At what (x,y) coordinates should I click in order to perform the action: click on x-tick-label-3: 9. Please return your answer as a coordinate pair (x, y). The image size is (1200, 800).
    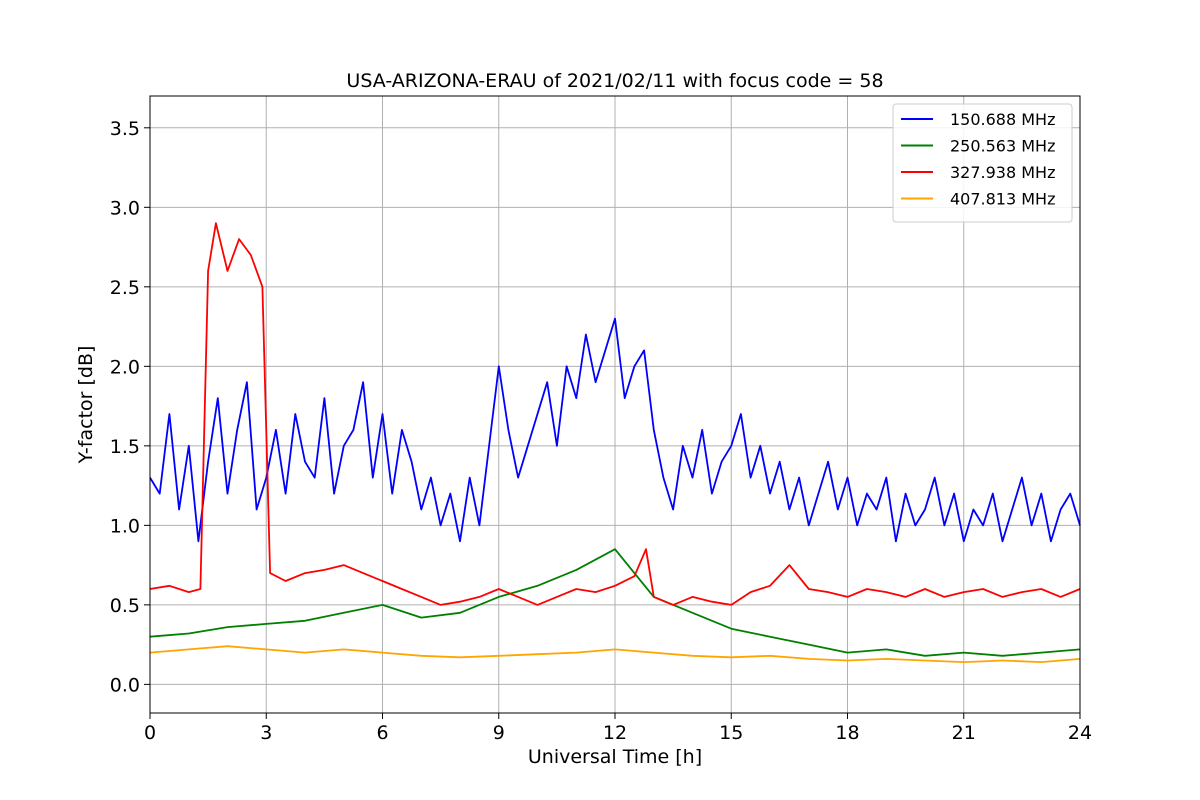
    Looking at the image, I should click on (499, 733).